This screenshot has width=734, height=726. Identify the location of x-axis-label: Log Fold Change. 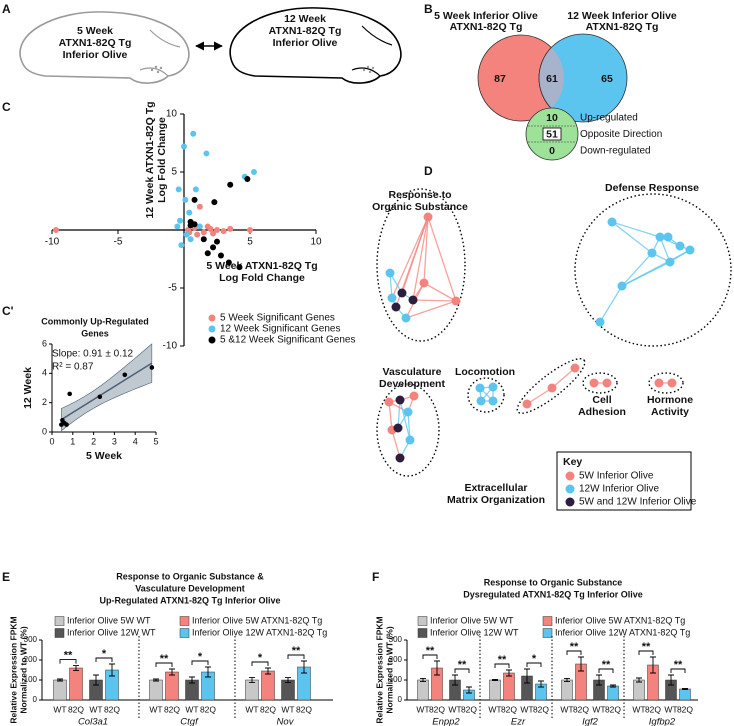
(262, 278).